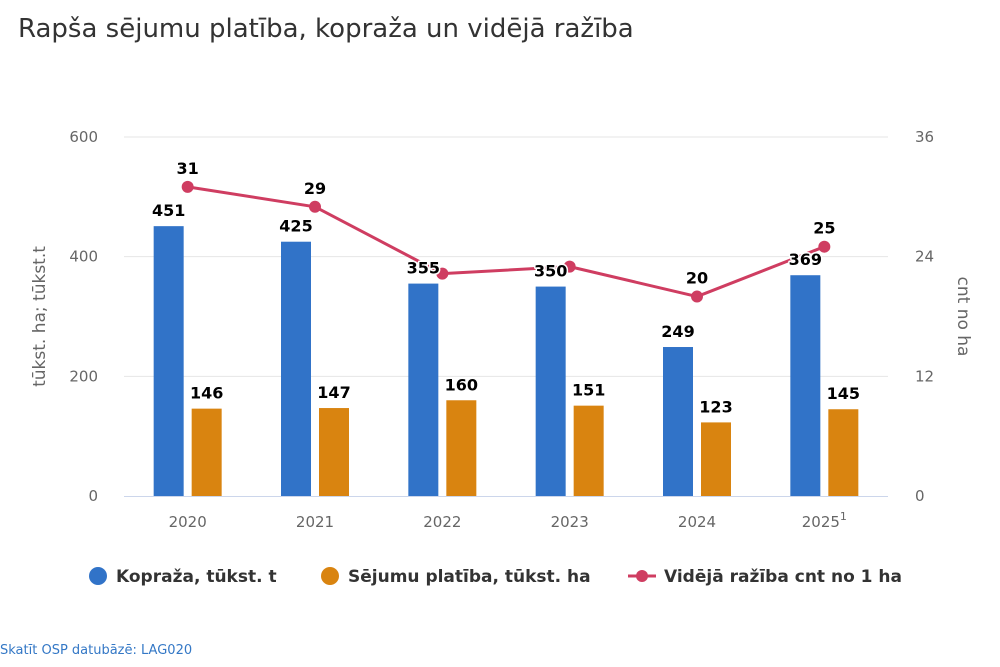 This screenshot has height=667, width=1000. Describe the element at coordinates (963, 317) in the screenshot. I see `y-right-axis-title: cnt no ha` at that location.